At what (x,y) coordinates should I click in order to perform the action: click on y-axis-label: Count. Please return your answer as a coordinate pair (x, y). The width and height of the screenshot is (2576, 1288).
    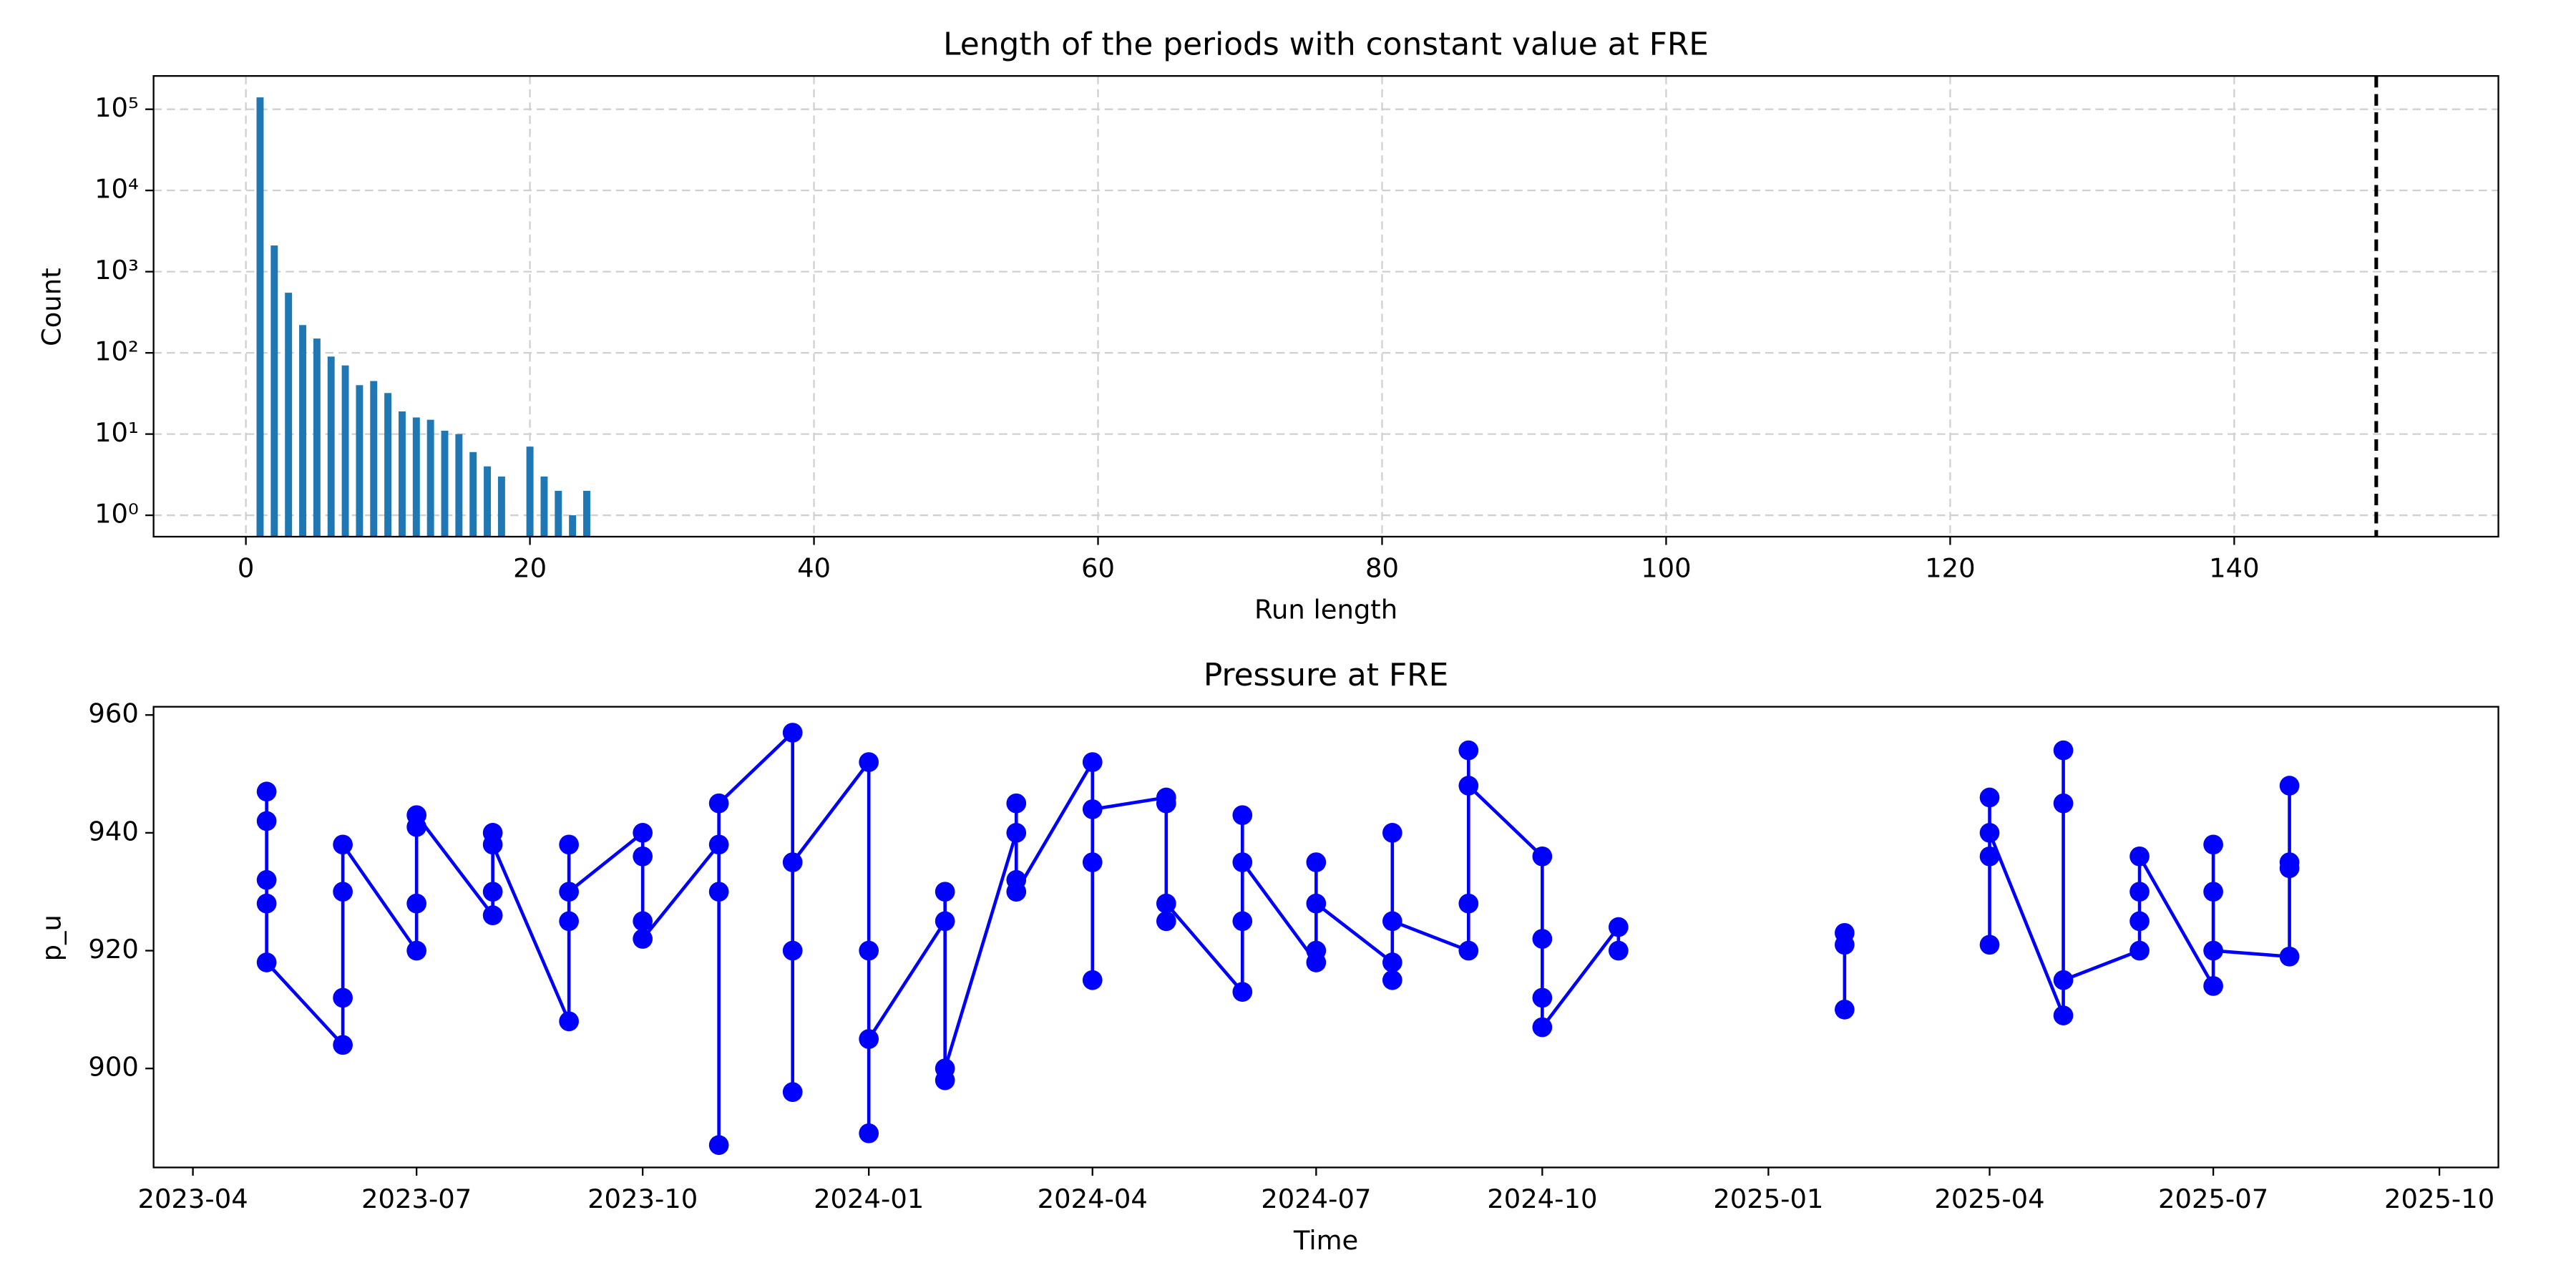
    Looking at the image, I should click on (51, 307).